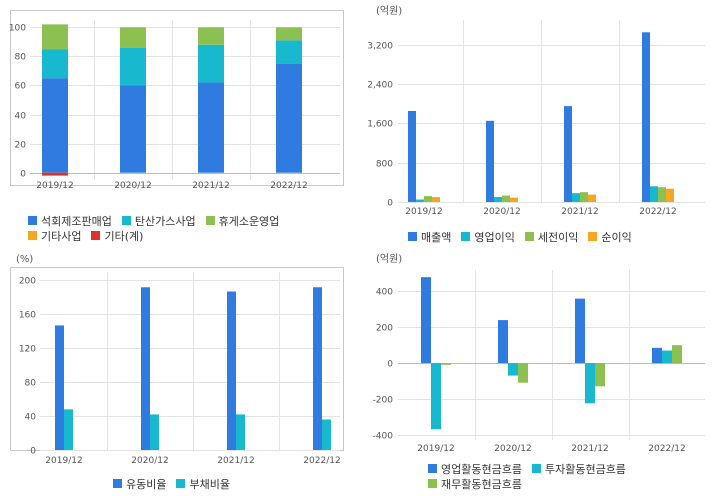  I want to click on y-tick-label: 400, so click(384, 293).